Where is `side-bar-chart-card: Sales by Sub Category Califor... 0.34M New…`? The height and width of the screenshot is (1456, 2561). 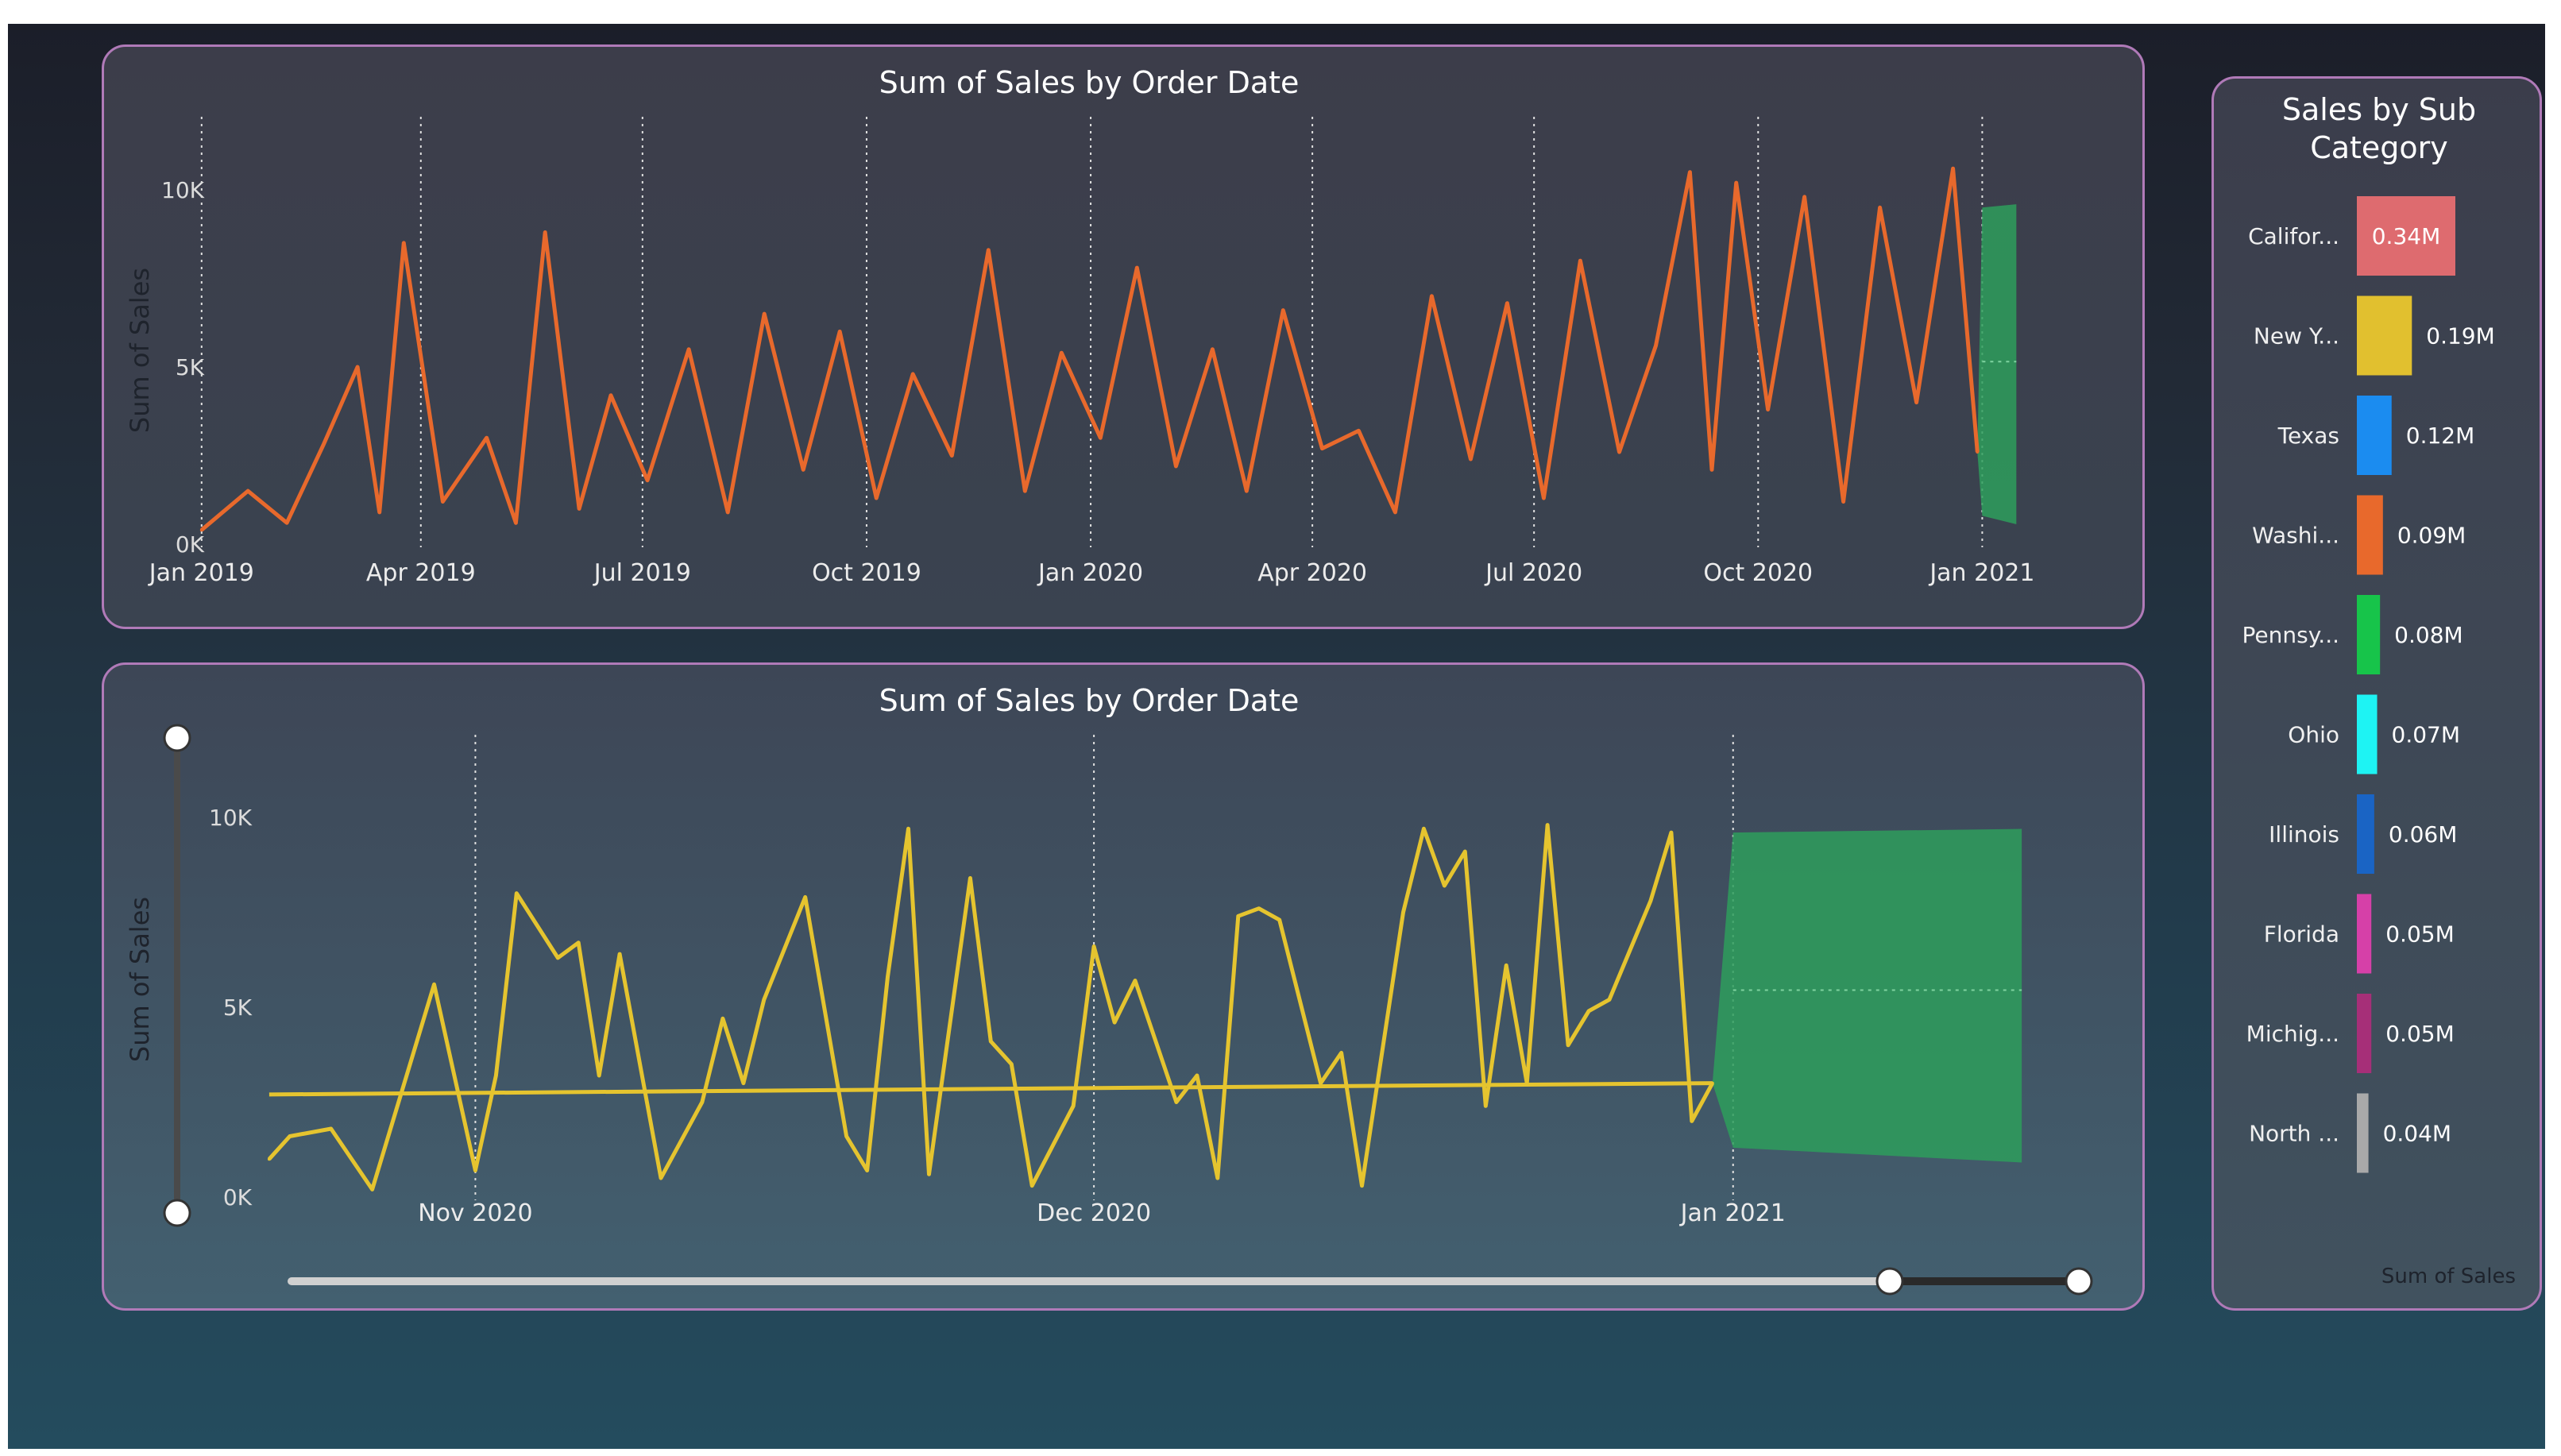
side-bar-chart-card: Sales by Sub Category Califor... 0.34M New… is located at coordinates (2376, 693).